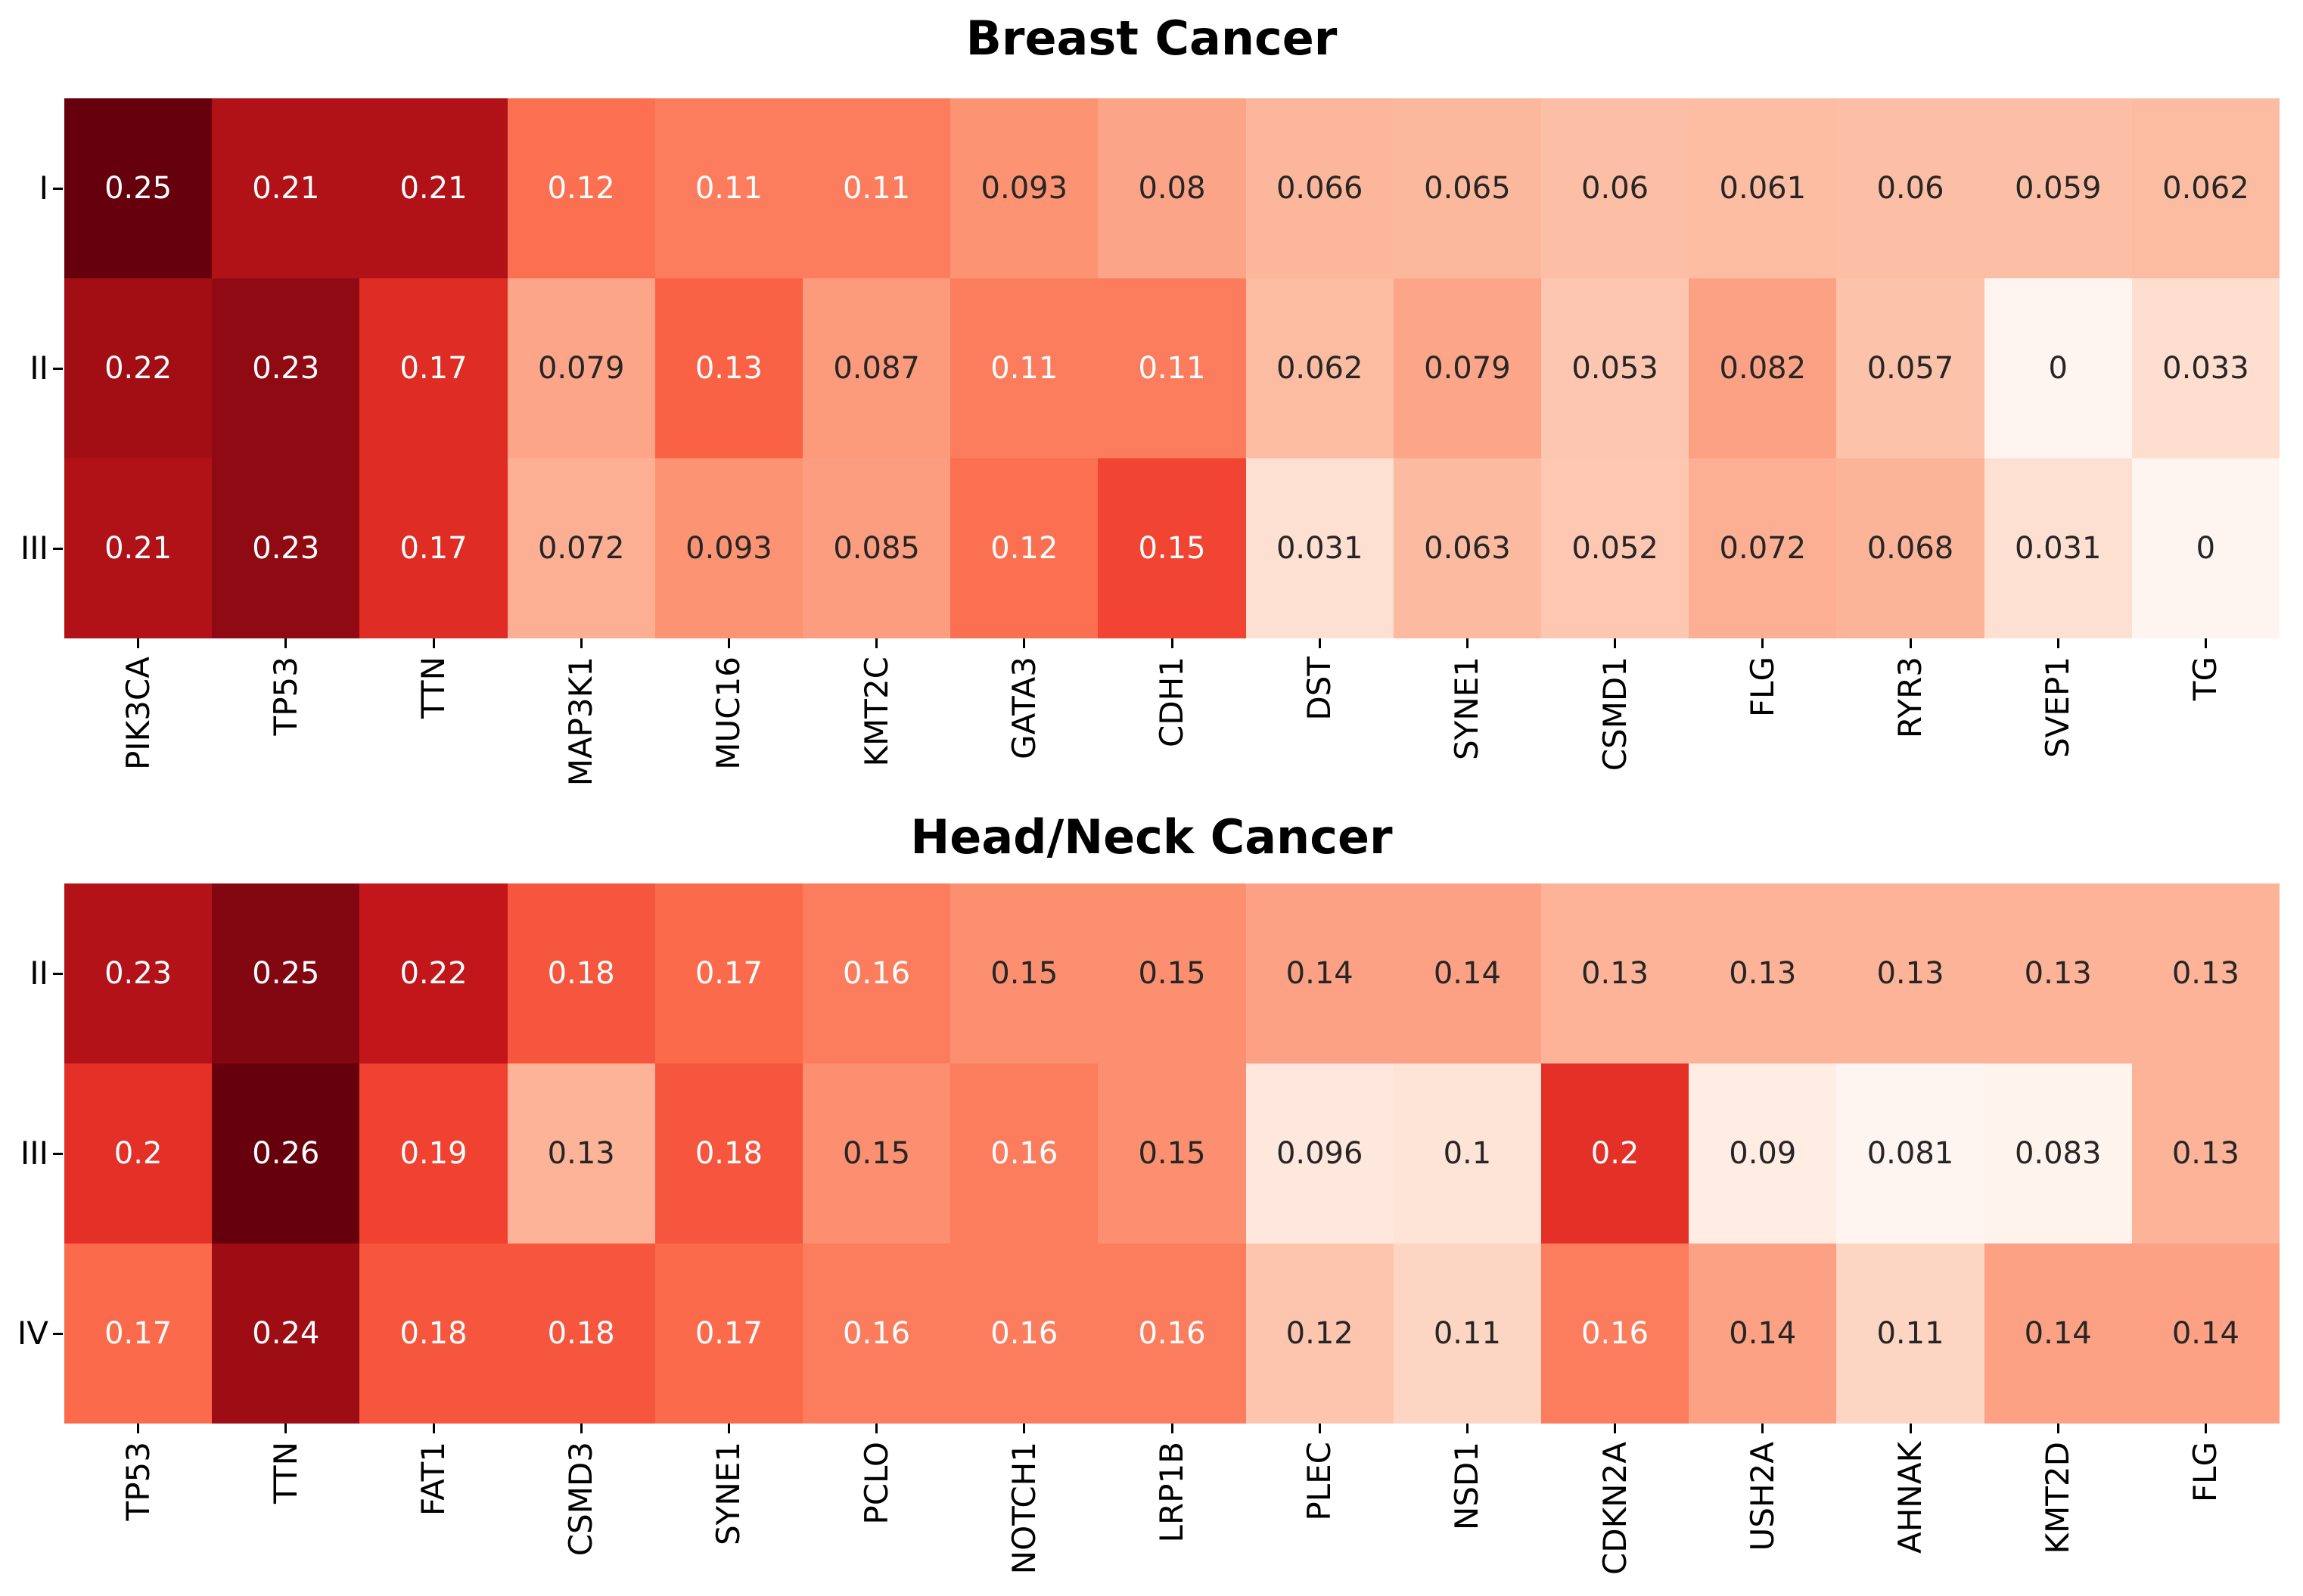 Image resolution: width=2303 pixels, height=1596 pixels. Describe the element at coordinates (1319, 188) in the screenshot. I see `heatmap-cell: 0.066` at that location.